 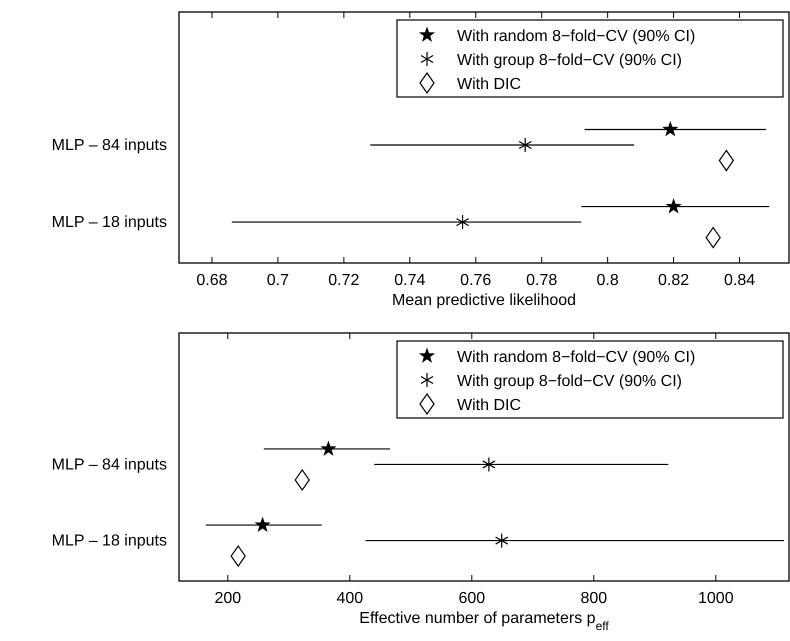 I want to click on x-tick-label: 0.74, so click(x=410, y=280).